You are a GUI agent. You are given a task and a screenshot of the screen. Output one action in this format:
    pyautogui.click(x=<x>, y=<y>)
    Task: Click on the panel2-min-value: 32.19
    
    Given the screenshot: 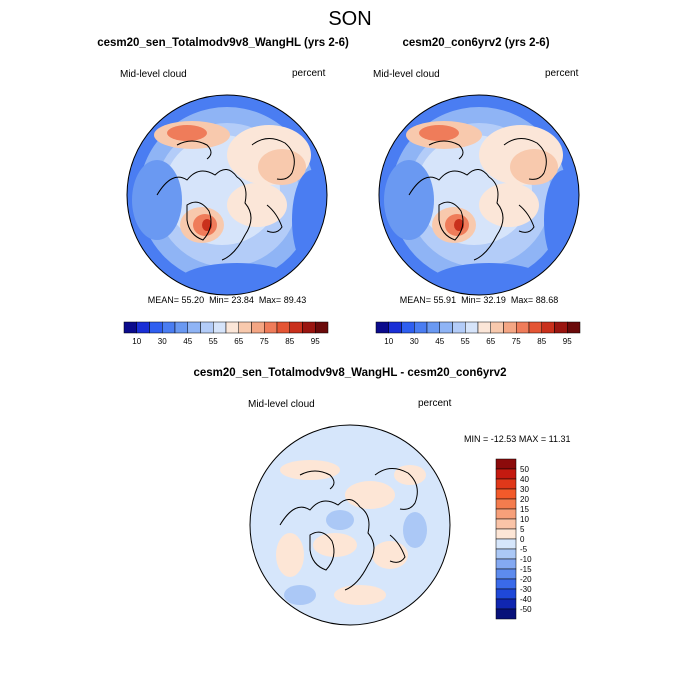 What is the action you would take?
    pyautogui.click(x=494, y=300)
    